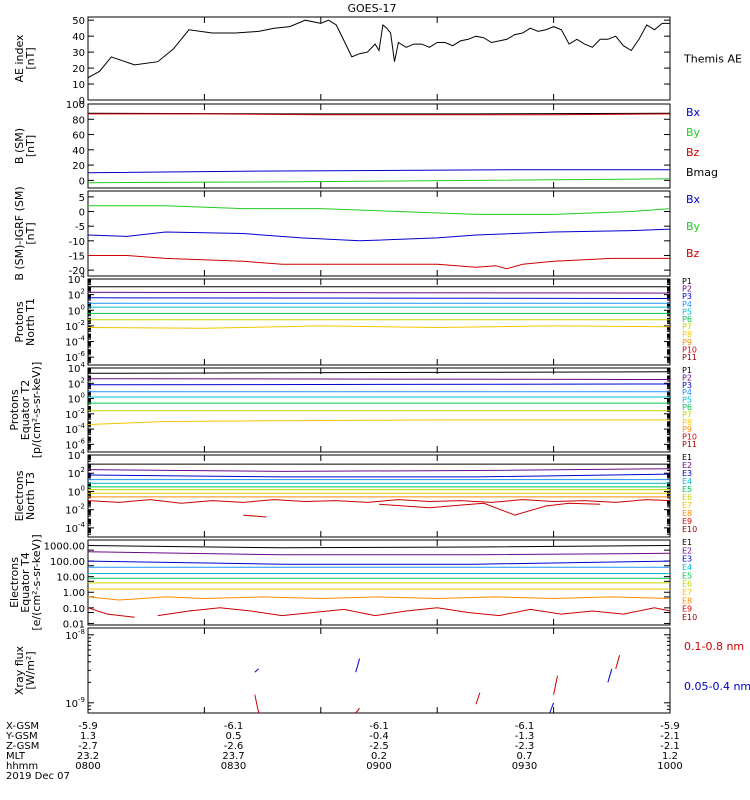 The width and height of the screenshot is (750, 800). Describe the element at coordinates (669, 766) in the screenshot. I see `ephemeris-value: 1000` at that location.